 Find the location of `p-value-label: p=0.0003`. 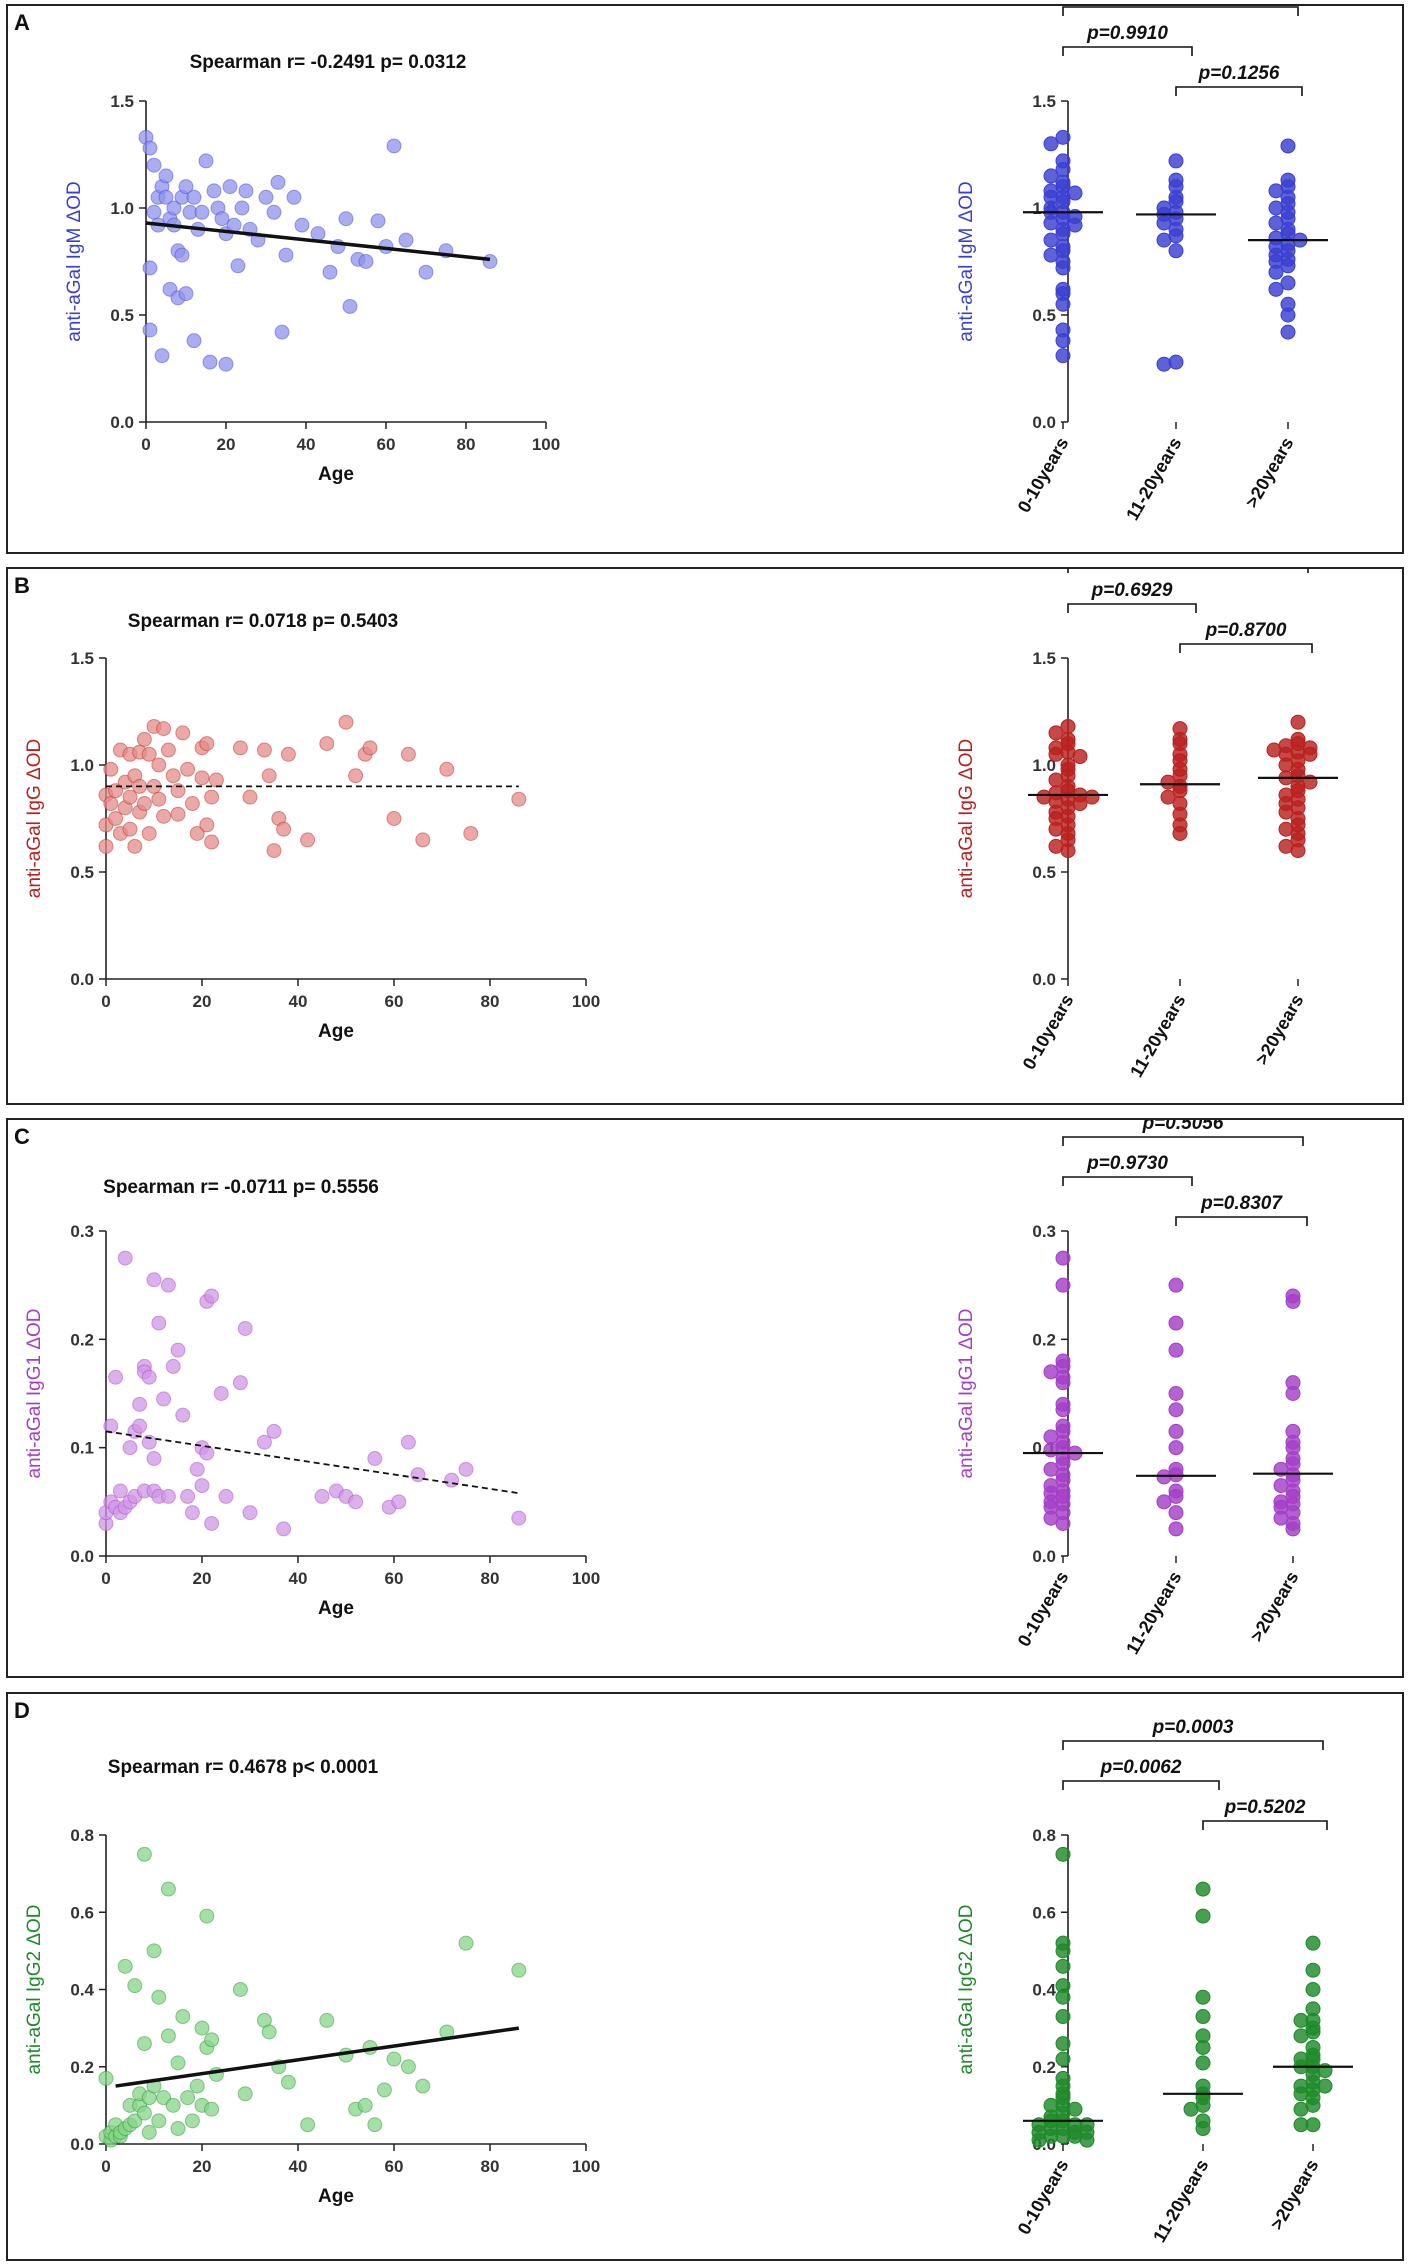

p-value-label: p=0.0003 is located at coordinates (1193, 1727).